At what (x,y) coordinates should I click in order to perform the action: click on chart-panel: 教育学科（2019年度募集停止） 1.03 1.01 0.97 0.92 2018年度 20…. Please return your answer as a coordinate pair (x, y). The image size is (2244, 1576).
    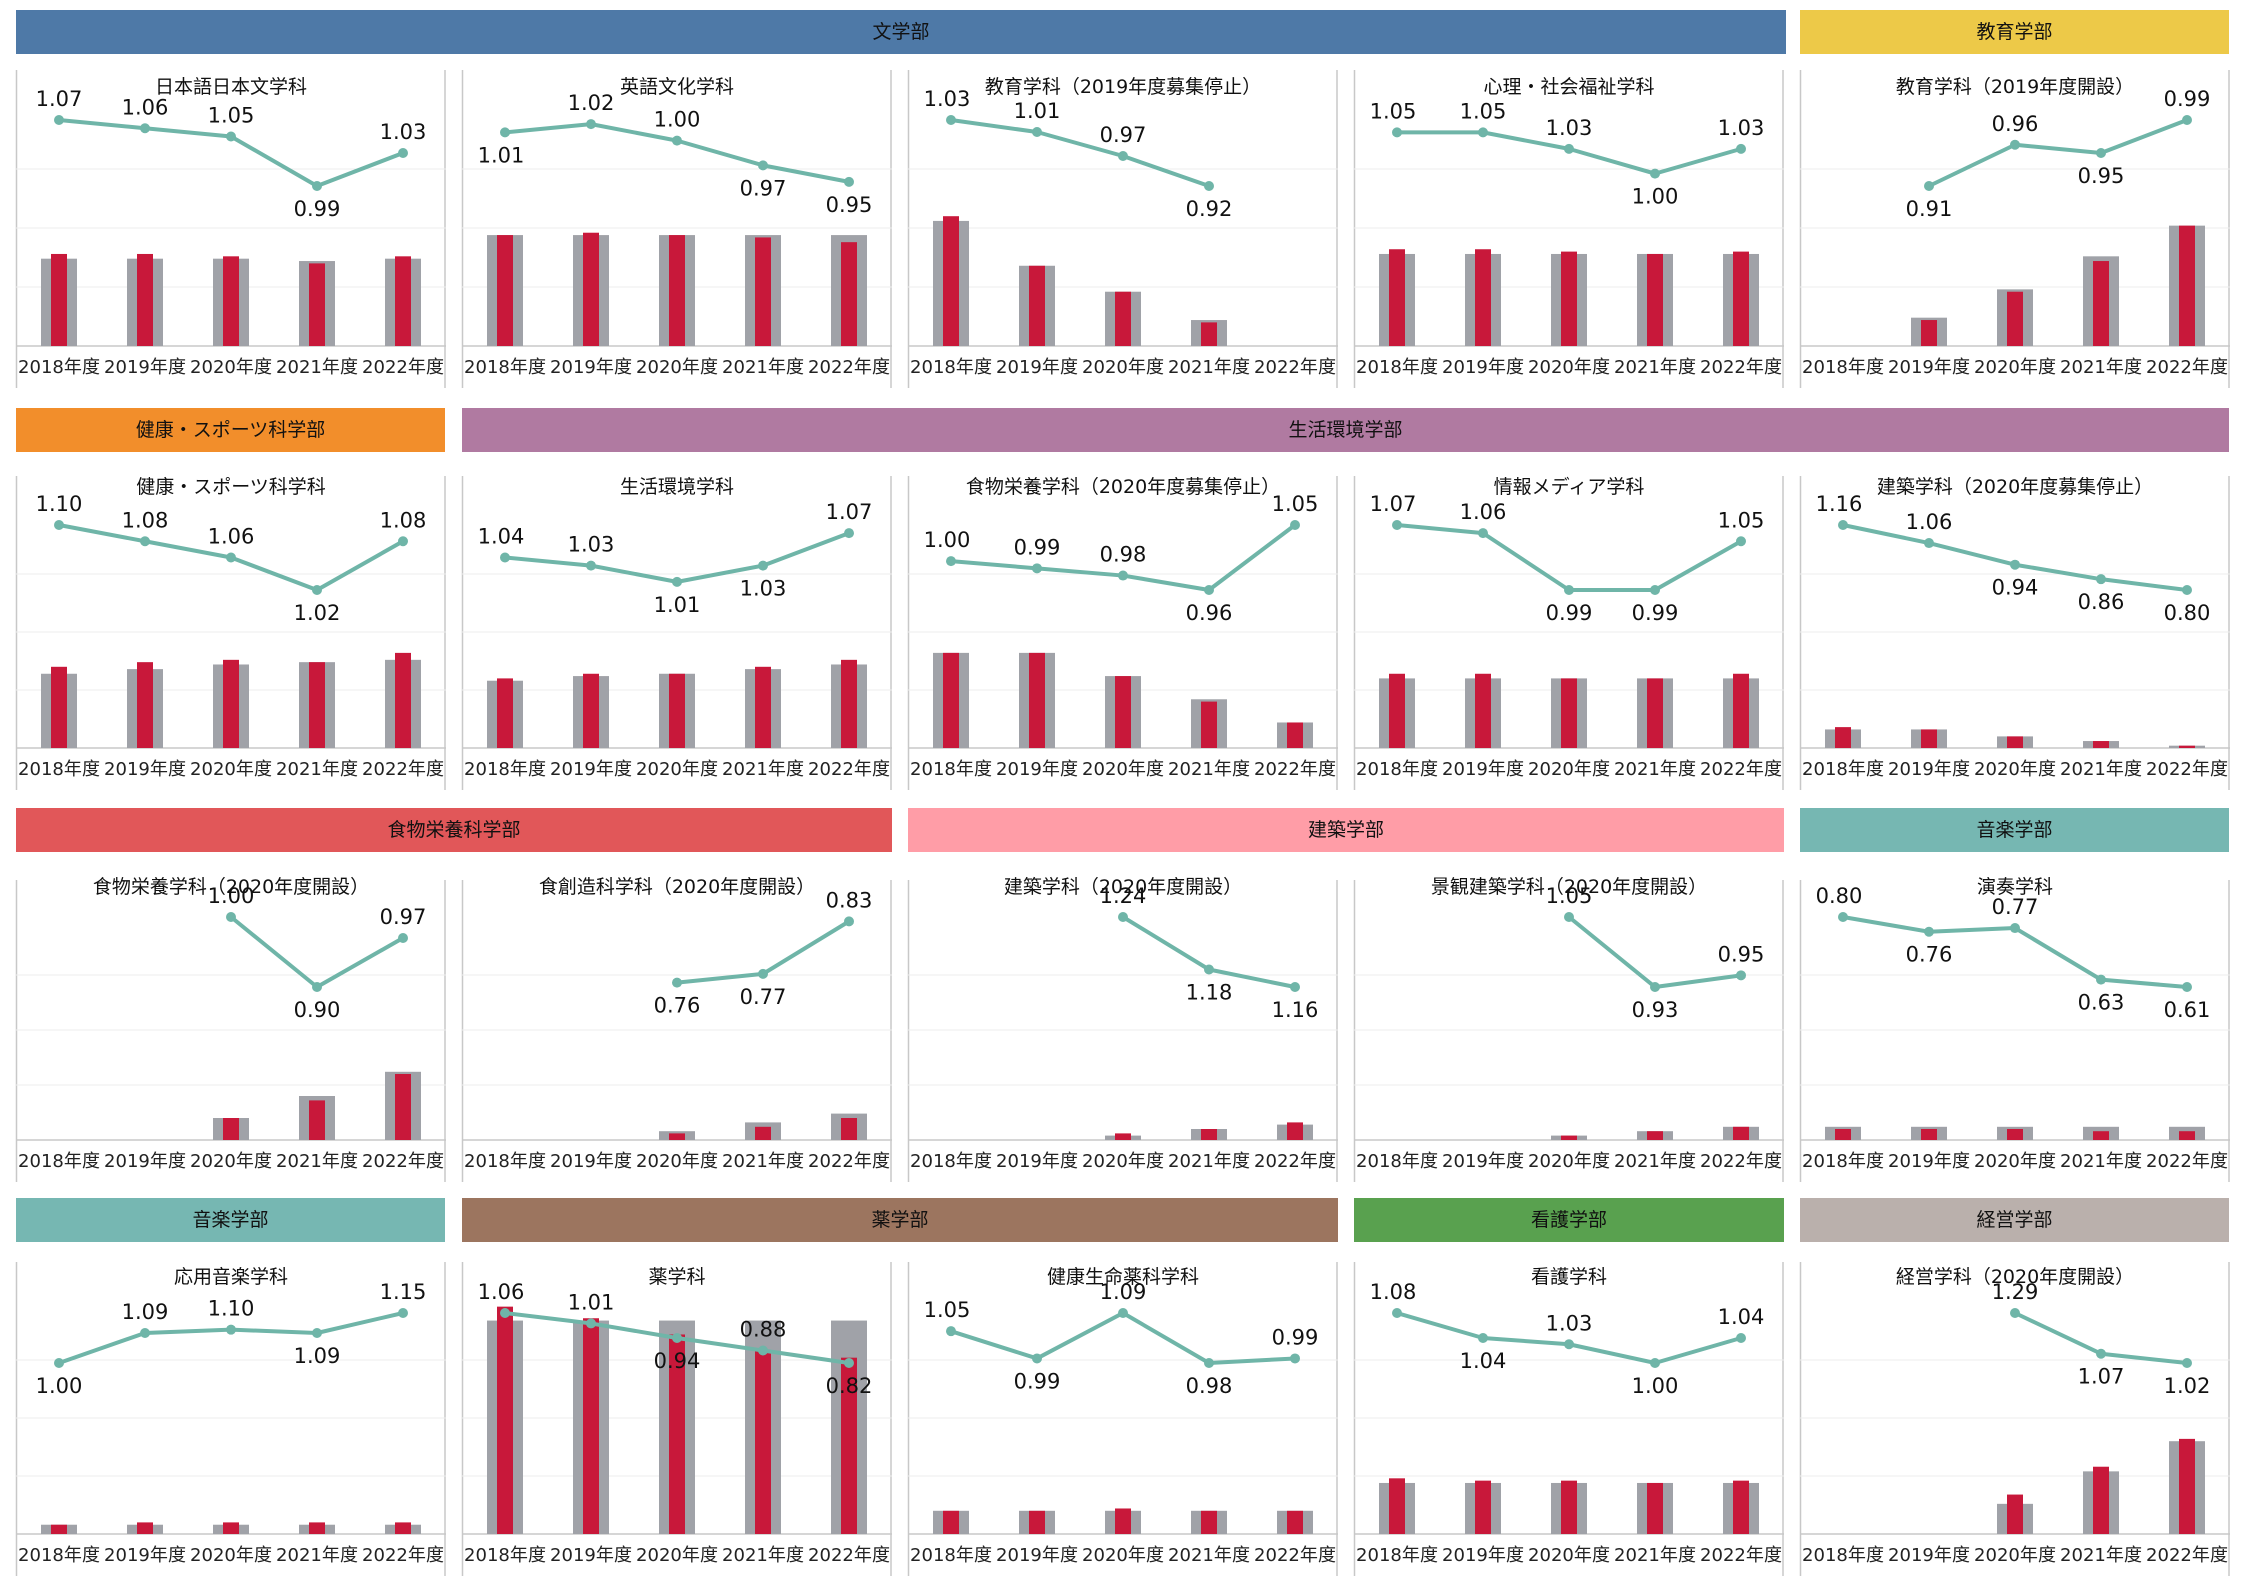
    Looking at the image, I should click on (1122, 225).